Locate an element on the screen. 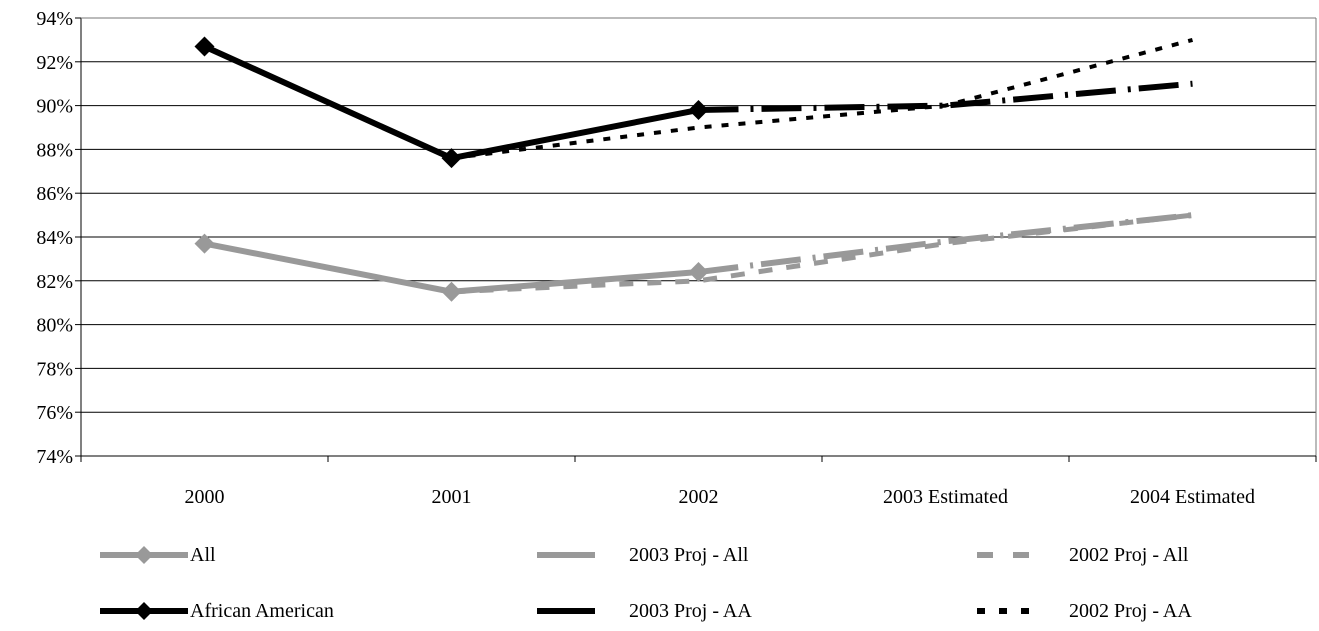 The height and width of the screenshot is (631, 1319). legend-item-2003-proj-all: 2003 Proj - All is located at coordinates (641, 555).